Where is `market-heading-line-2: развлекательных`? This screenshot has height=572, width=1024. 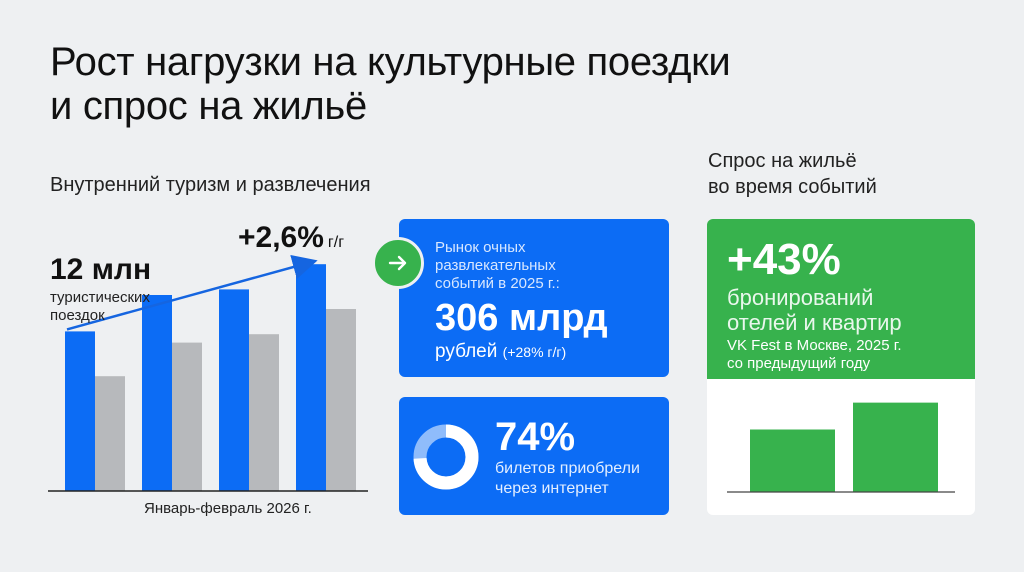
market-heading-line-2: развлекательных is located at coordinates (495, 265).